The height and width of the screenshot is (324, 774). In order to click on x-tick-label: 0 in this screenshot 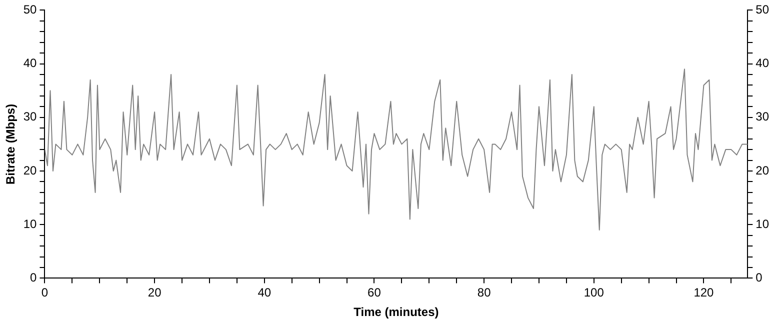, I will do `click(44, 293)`.